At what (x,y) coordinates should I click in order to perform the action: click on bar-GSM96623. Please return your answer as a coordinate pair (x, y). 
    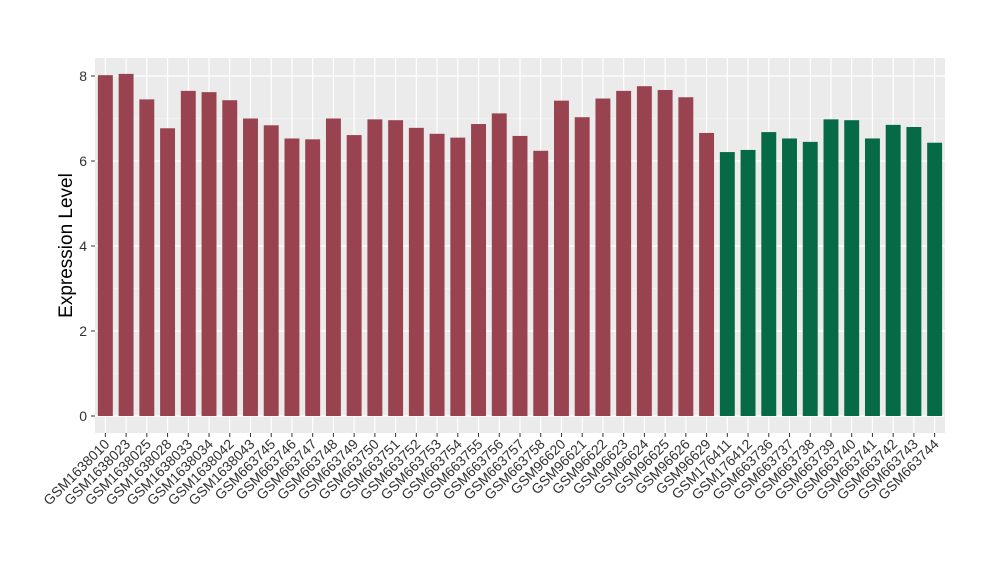
    Looking at the image, I should click on (624, 253).